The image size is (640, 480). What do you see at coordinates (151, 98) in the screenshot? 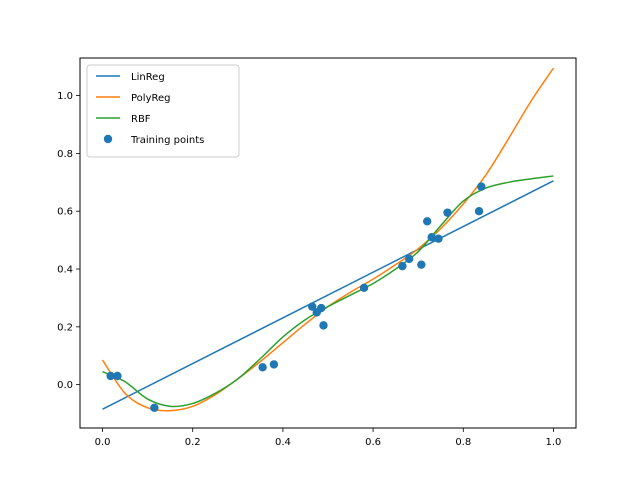
I see `legend-label: PolyReg` at bounding box center [151, 98].